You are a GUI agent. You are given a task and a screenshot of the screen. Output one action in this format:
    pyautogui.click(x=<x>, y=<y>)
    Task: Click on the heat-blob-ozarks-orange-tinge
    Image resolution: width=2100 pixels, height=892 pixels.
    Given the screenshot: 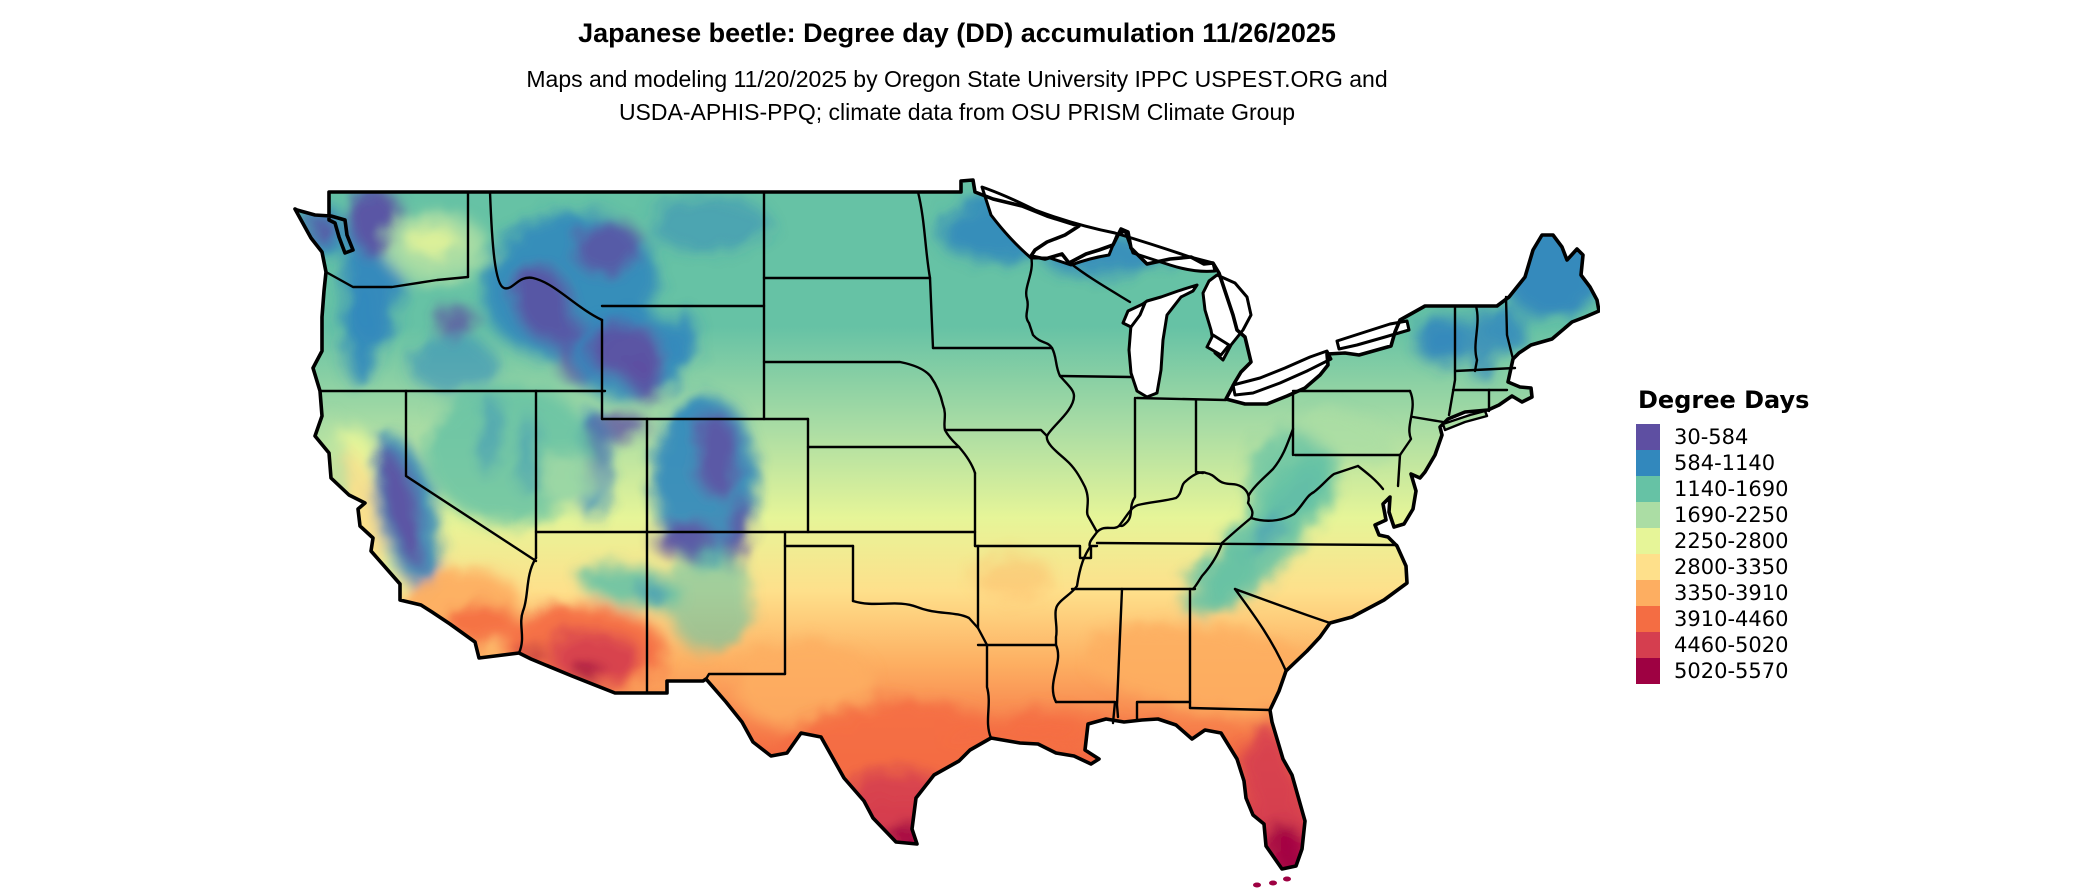 What is the action you would take?
    pyautogui.click(x=1013, y=577)
    